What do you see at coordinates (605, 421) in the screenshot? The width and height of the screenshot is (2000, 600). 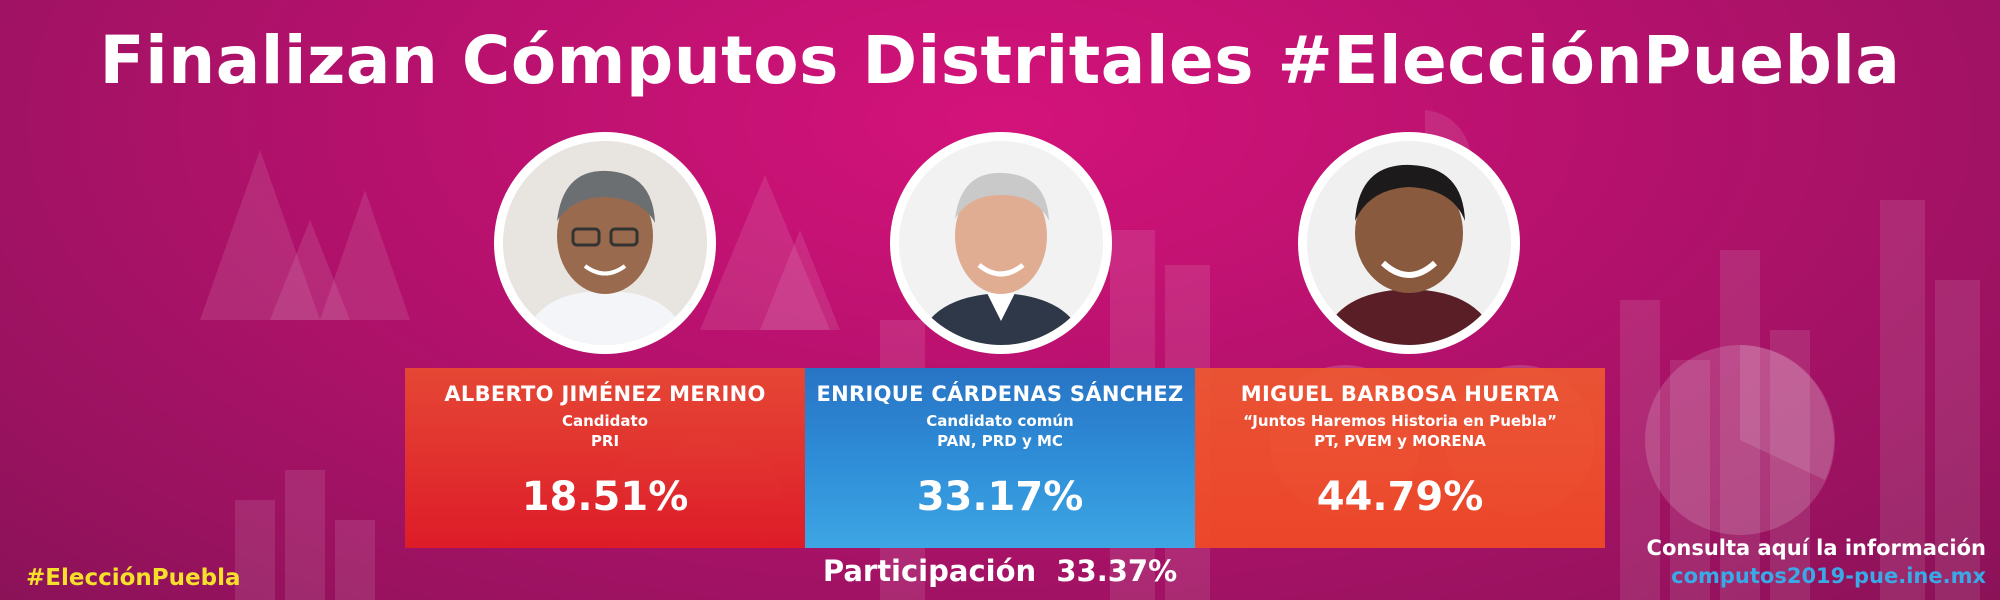 I see `candidate-role: Candidato` at bounding box center [605, 421].